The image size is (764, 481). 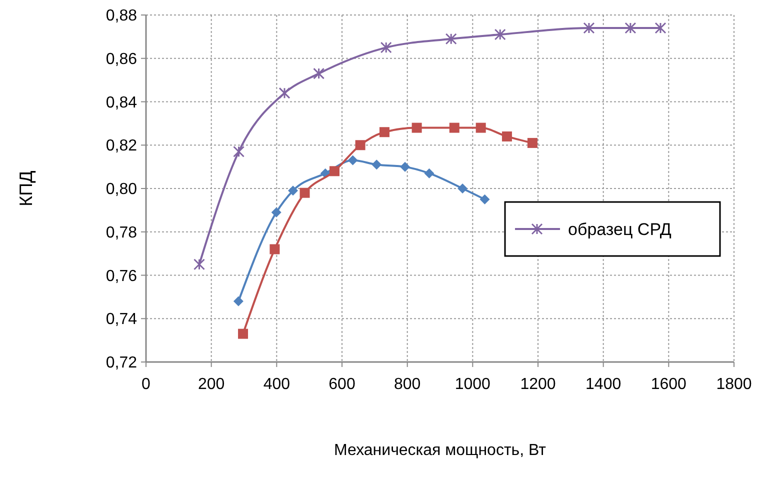 I want to click on y-tick-label: 0,82, so click(x=122, y=146).